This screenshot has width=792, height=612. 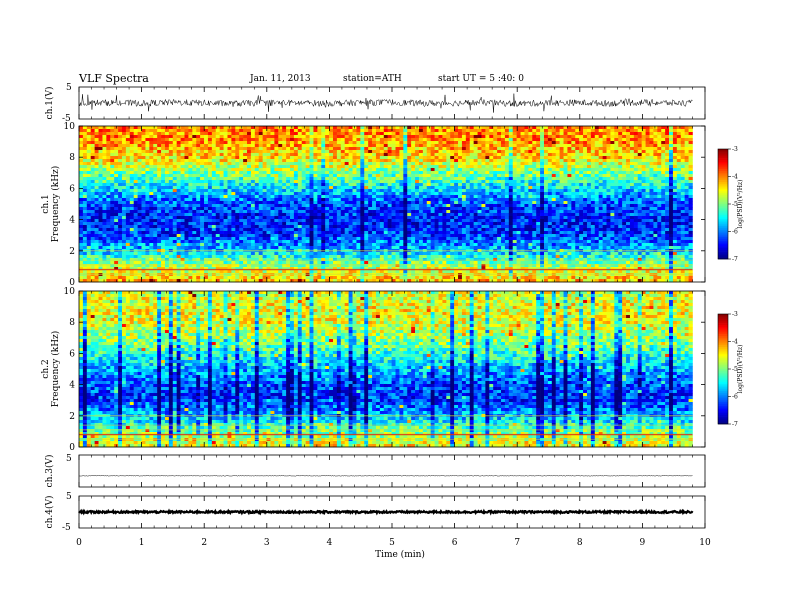 I want to click on time-tick-label: 6, so click(x=455, y=543).